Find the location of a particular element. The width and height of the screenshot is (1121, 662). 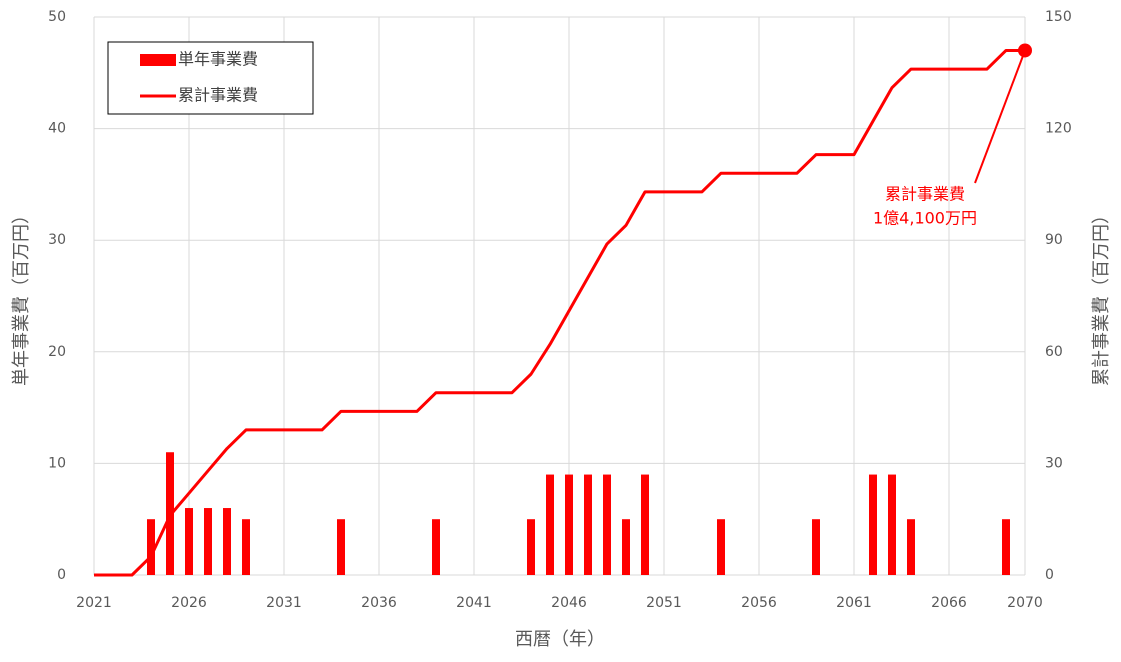

y2-tick-label: 150 is located at coordinates (1058, 17).